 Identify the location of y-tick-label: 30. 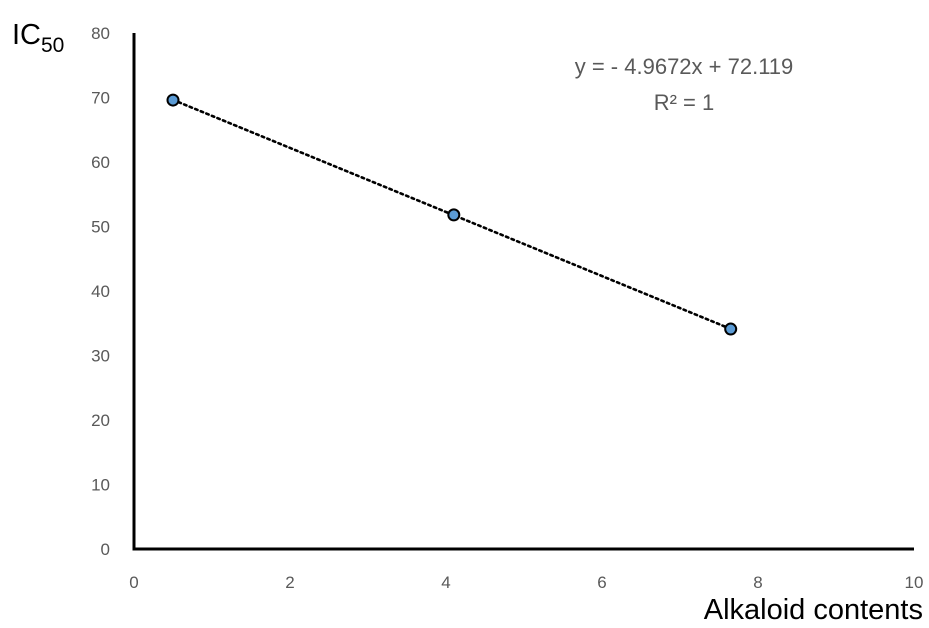
(100, 356).